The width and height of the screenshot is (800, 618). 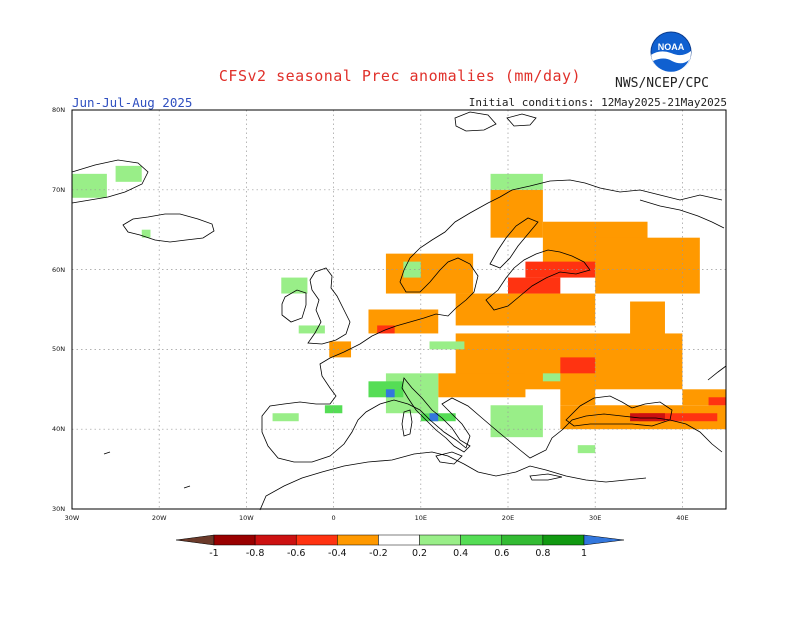 What do you see at coordinates (59, 509) in the screenshot?
I see `lat-label: 30N` at bounding box center [59, 509].